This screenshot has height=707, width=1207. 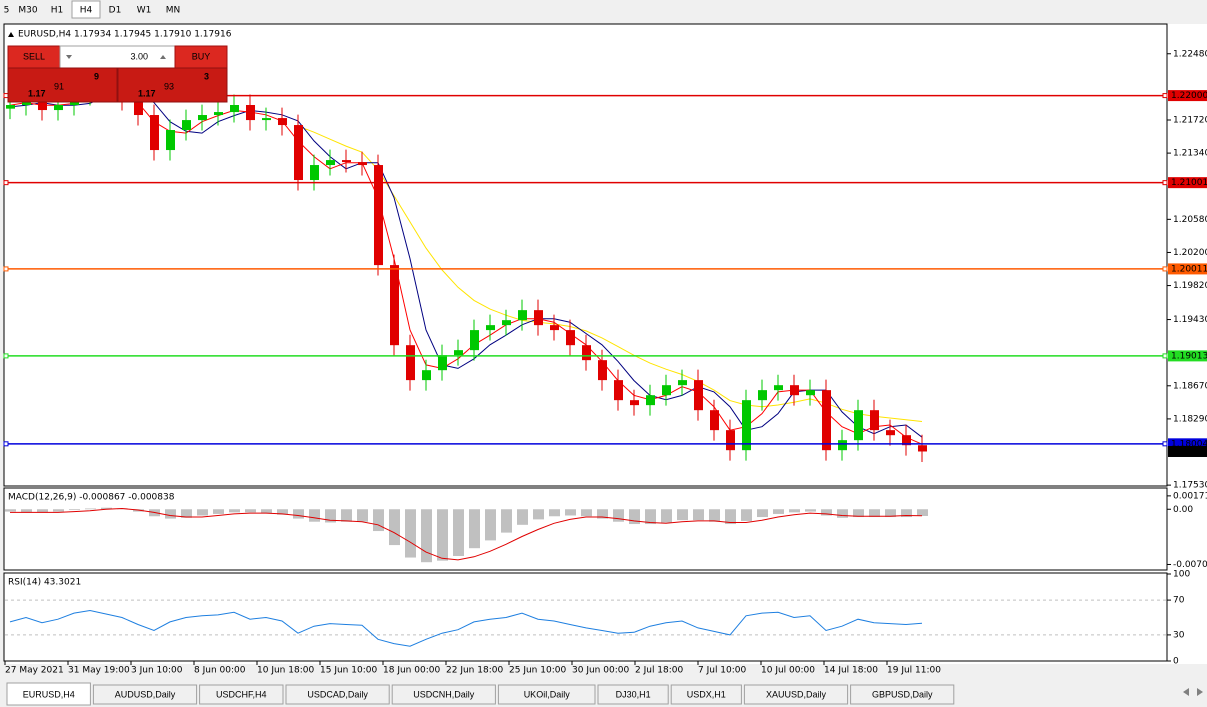 I want to click on last-price-box, so click(x=1187, y=451).